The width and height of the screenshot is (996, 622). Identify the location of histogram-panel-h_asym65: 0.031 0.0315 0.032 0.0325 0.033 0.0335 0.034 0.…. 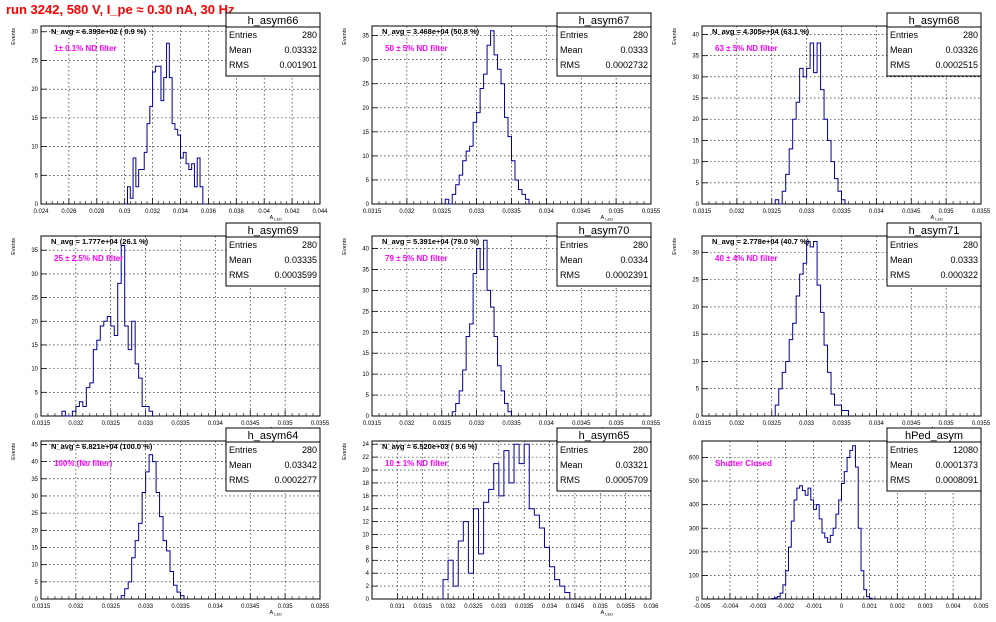
(500, 522).